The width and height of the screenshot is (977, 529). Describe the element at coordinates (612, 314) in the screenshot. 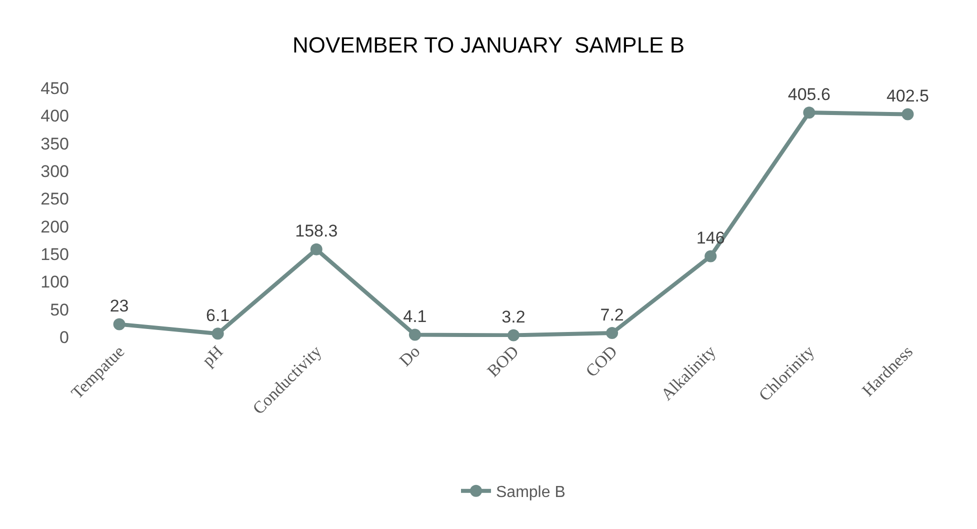

I see `data-label: 7.2` at that location.